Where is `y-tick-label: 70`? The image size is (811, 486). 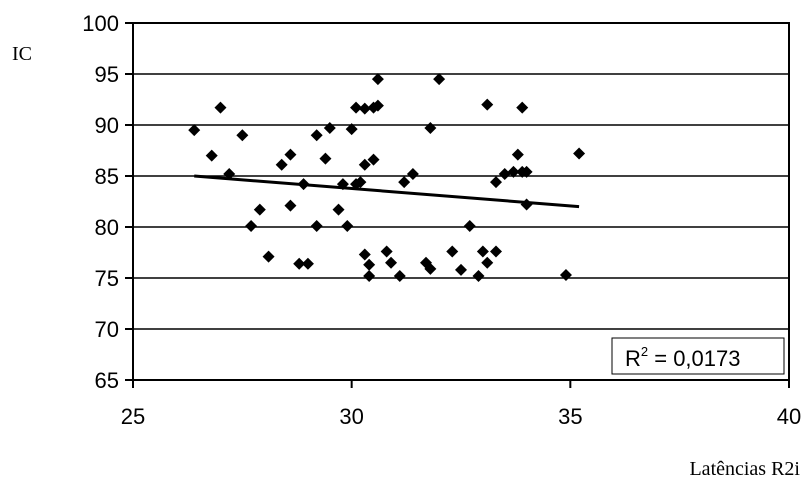
y-tick-label: 70 is located at coordinates (107, 329).